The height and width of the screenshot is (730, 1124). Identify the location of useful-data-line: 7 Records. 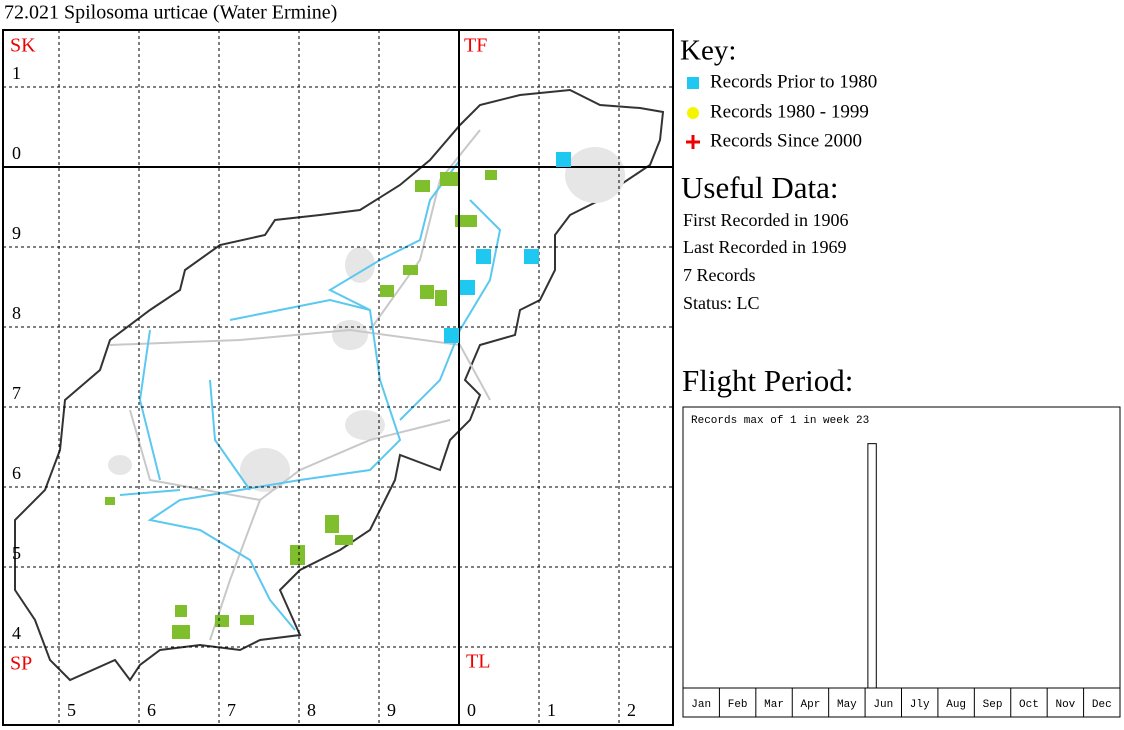
(719, 275).